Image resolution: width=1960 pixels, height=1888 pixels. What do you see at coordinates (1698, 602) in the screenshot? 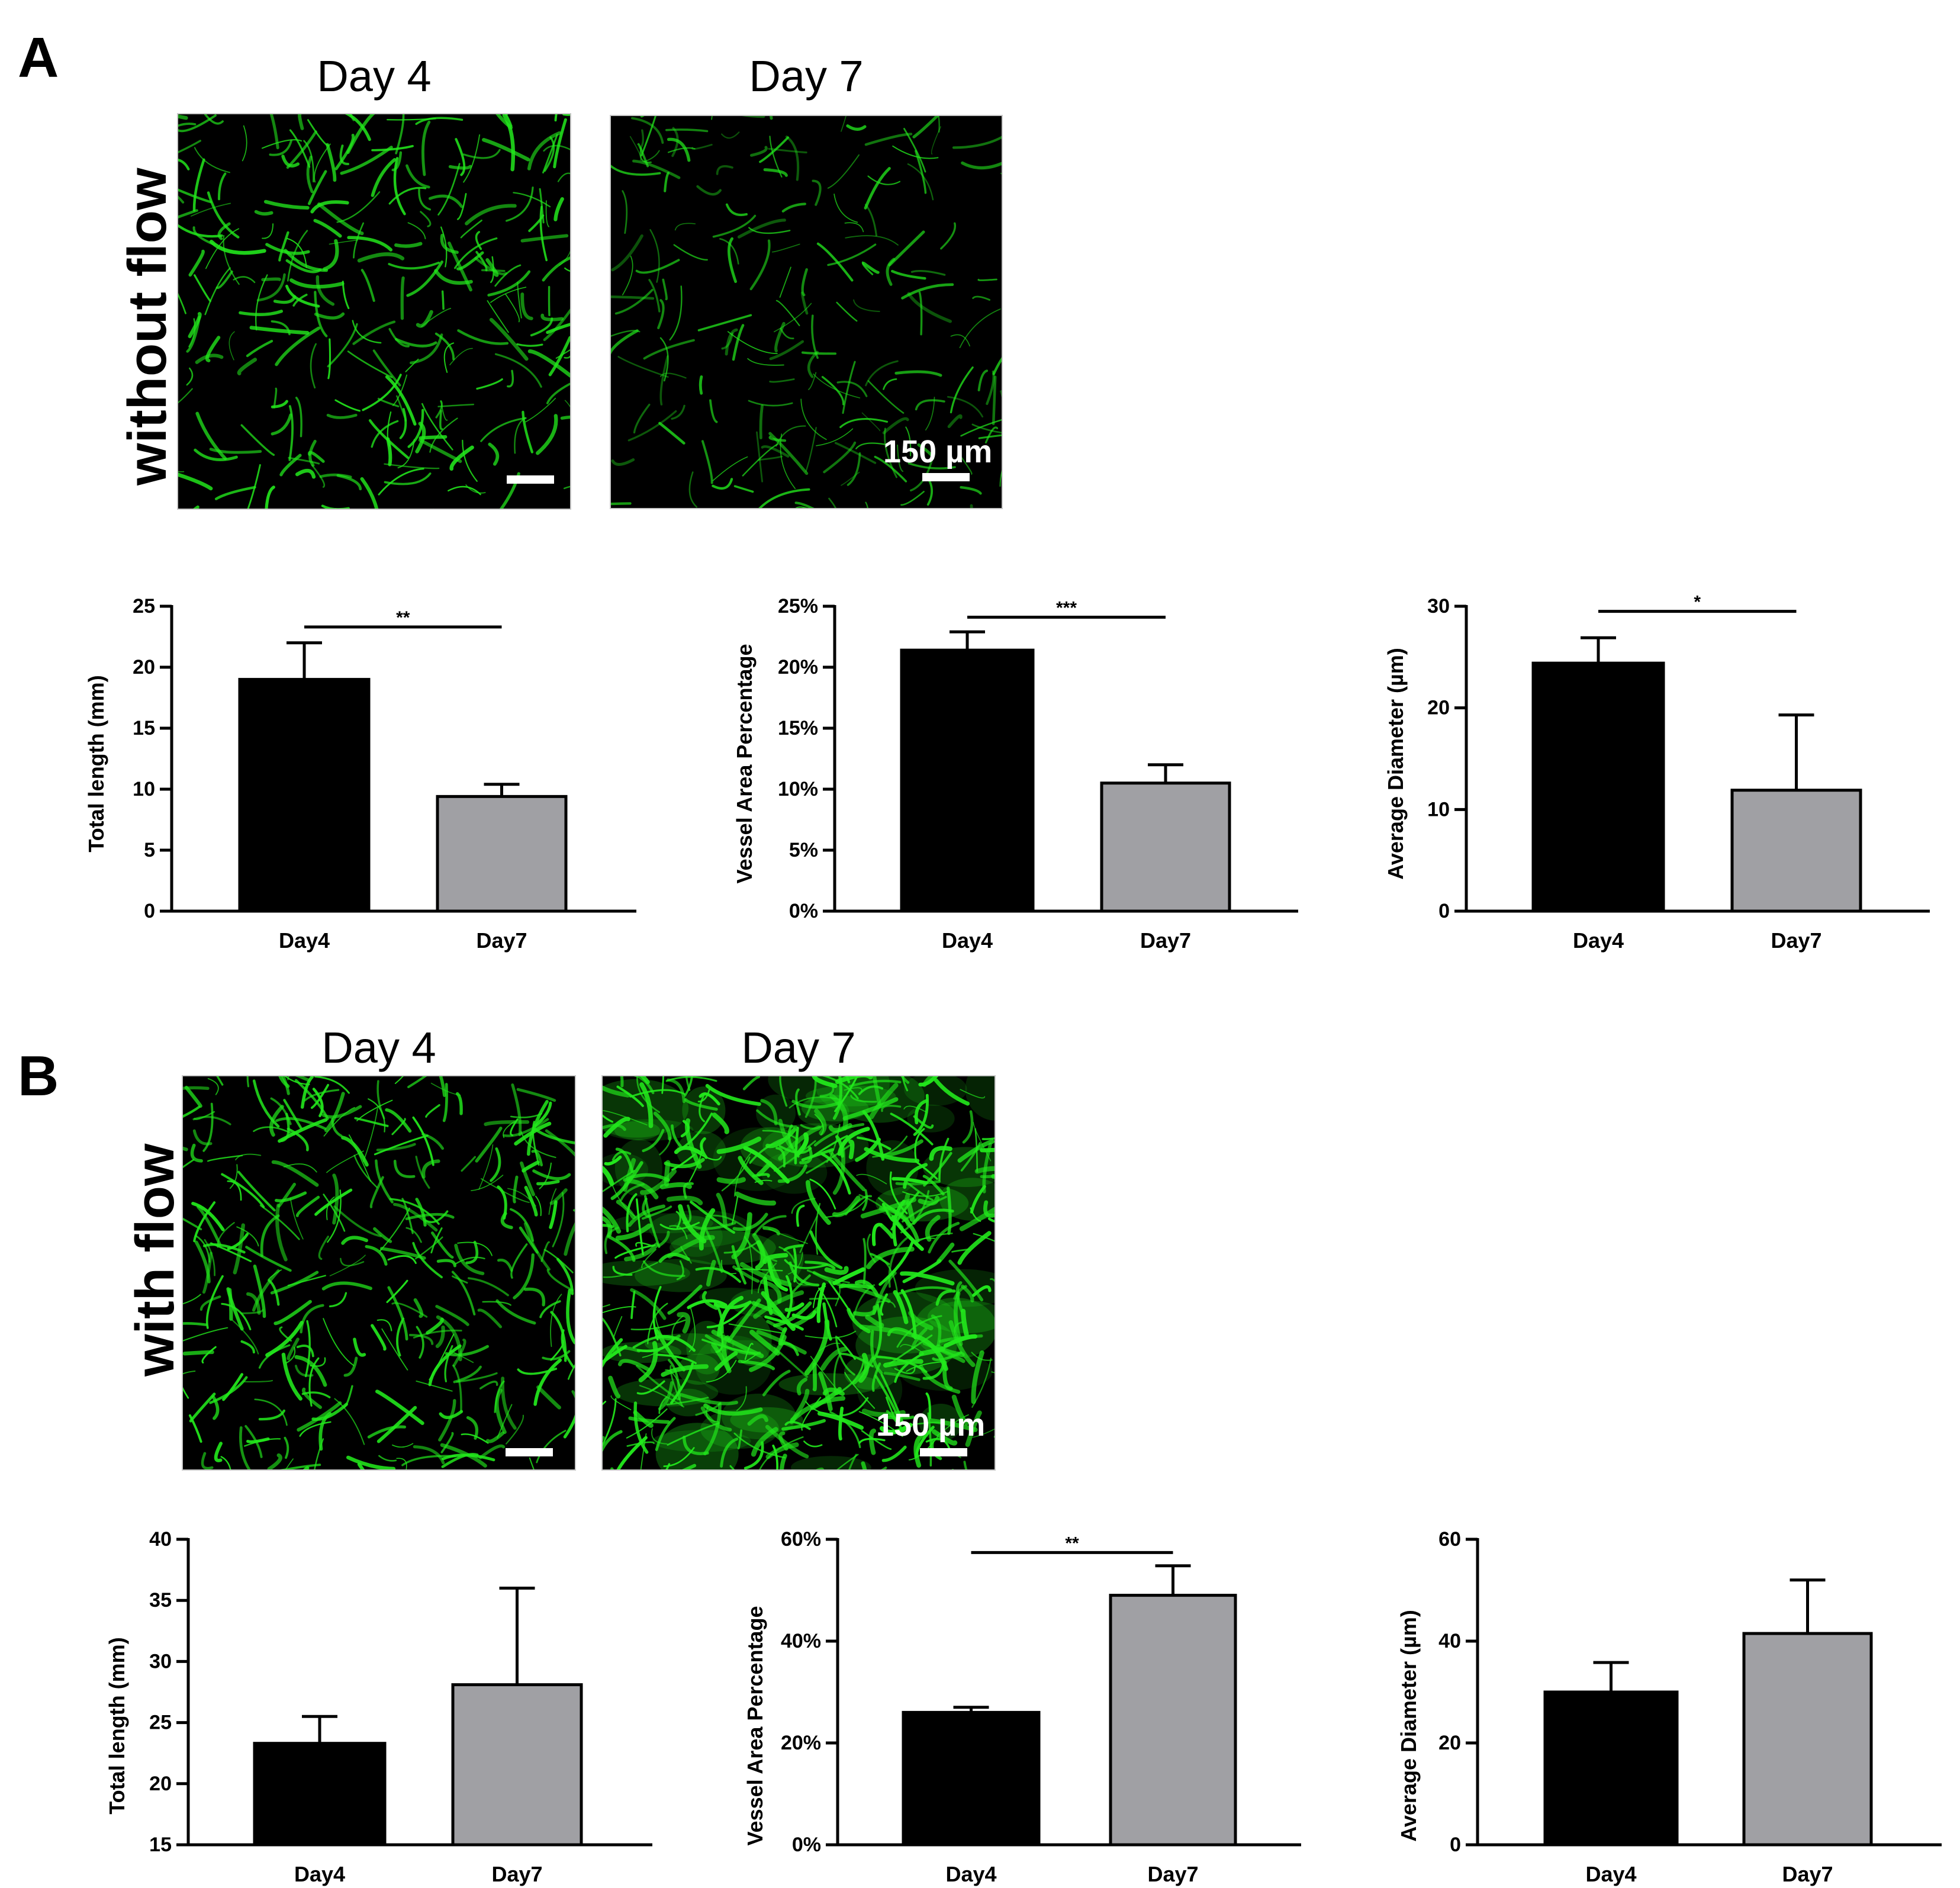
I see `significance-marker: *` at bounding box center [1698, 602].